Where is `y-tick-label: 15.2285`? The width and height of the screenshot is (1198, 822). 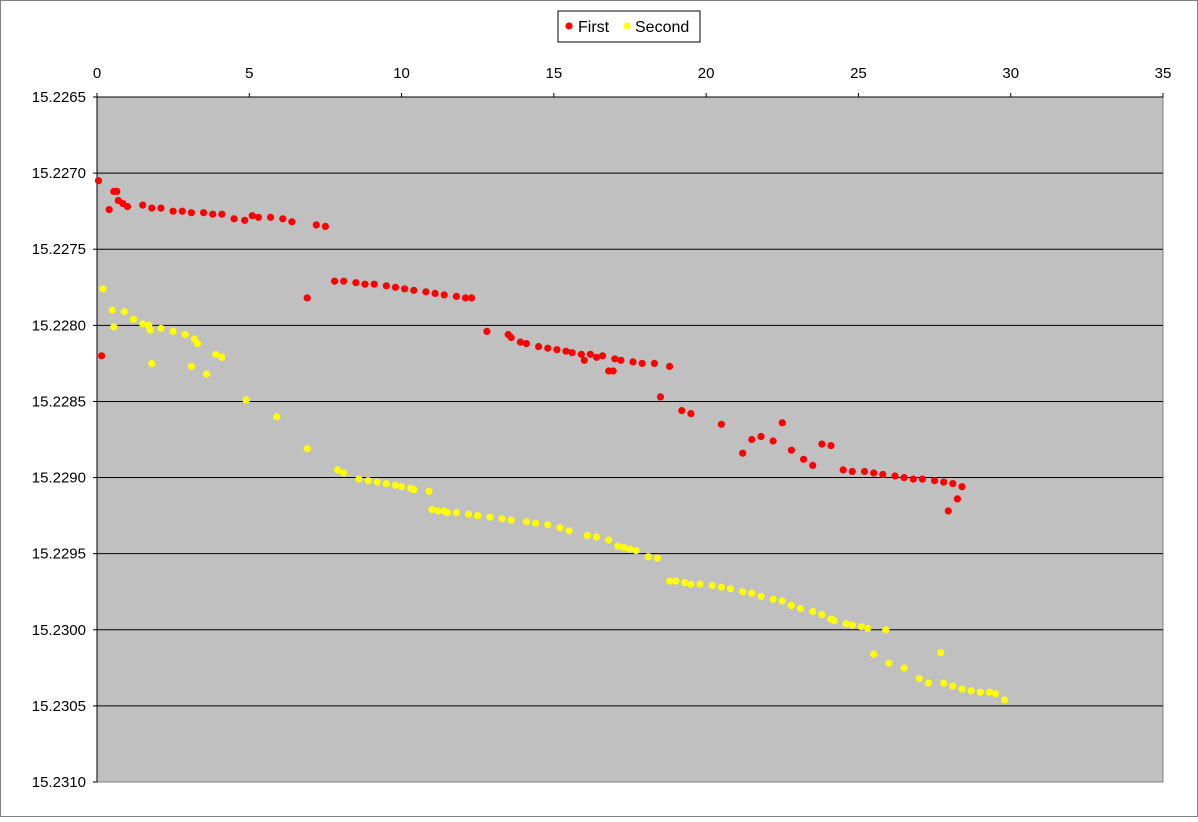 y-tick-label: 15.2285 is located at coordinates (59, 401).